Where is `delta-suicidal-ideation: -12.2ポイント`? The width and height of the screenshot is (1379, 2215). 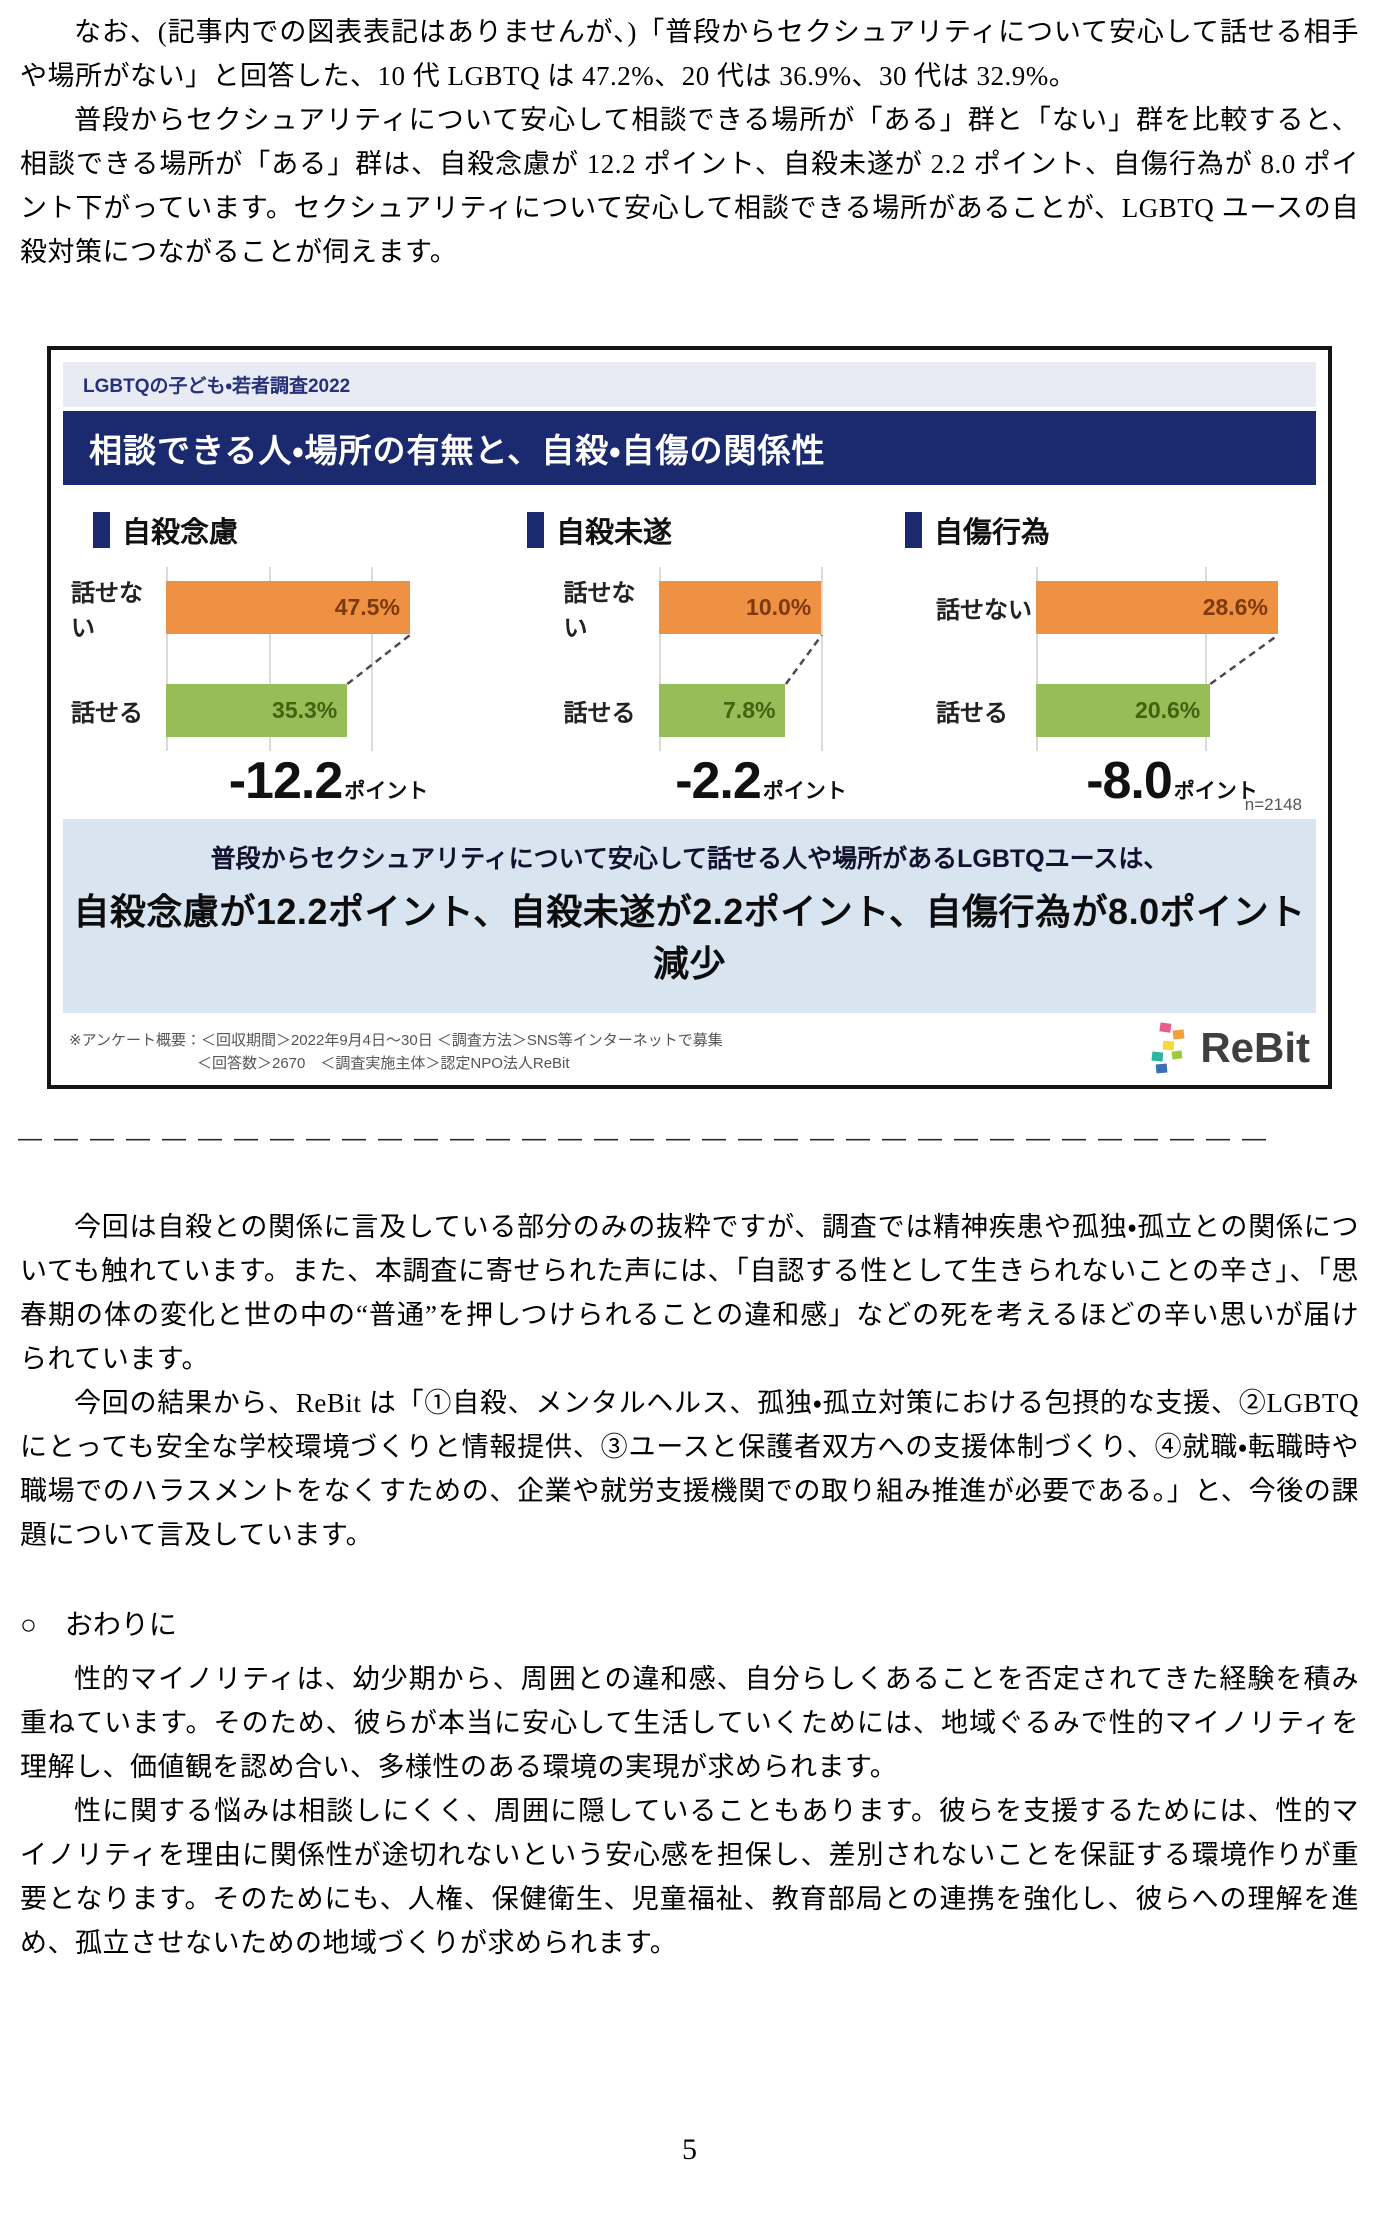 delta-suicidal-ideation: -12.2ポイント is located at coordinates (281, 781).